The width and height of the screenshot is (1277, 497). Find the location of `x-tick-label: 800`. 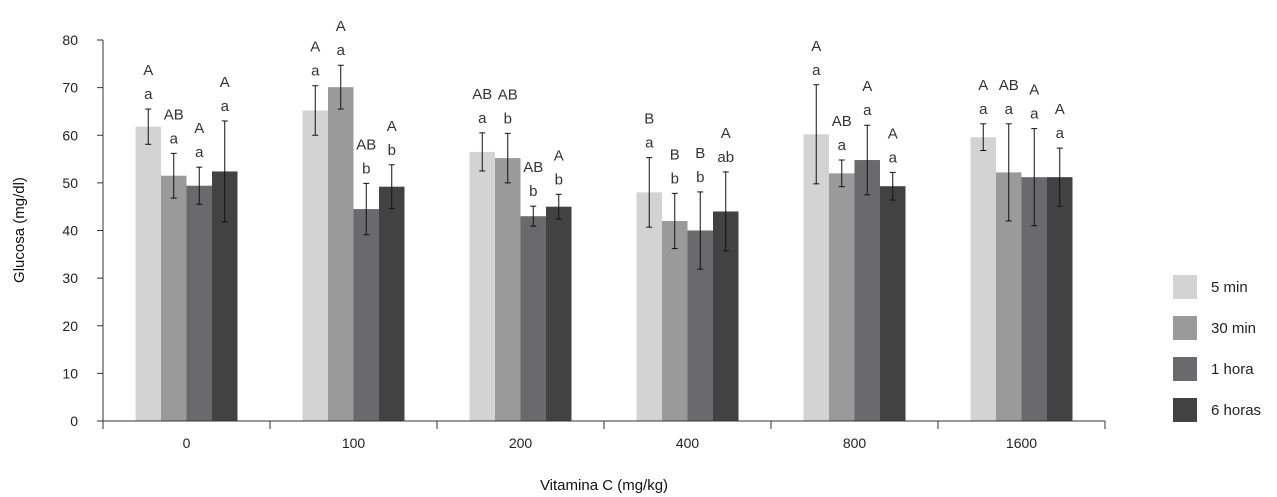

x-tick-label: 800 is located at coordinates (855, 443).